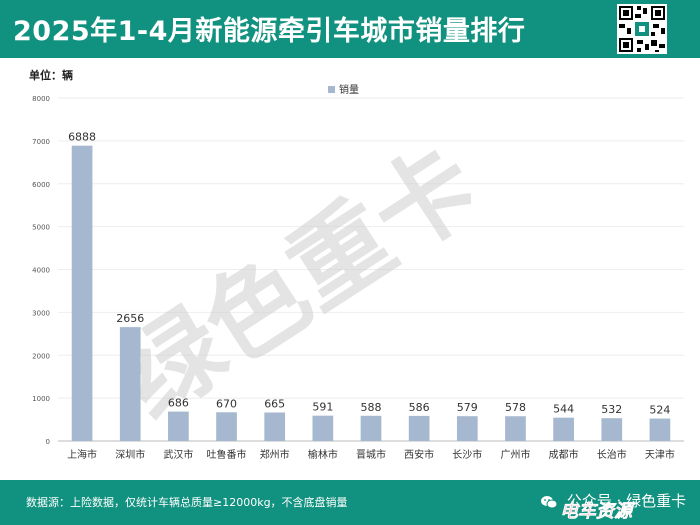  I want to click on x-axis-labels: 上海市 深圳市 武汉市 吐鲁番市 郑州市 榆林市 晋城市 西安市 长沙市 广州市 成都市 长治市 天津市, so click(371, 454).